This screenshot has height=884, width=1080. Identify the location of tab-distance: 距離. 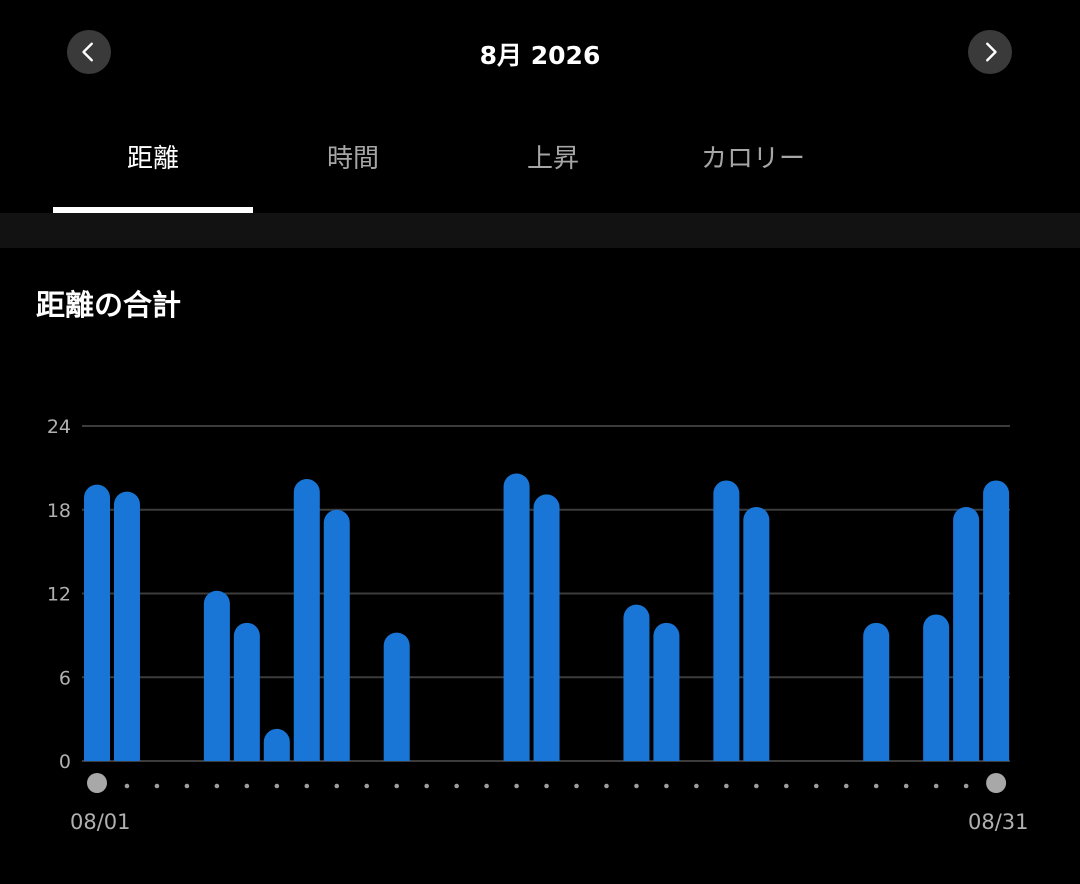
(153, 164).